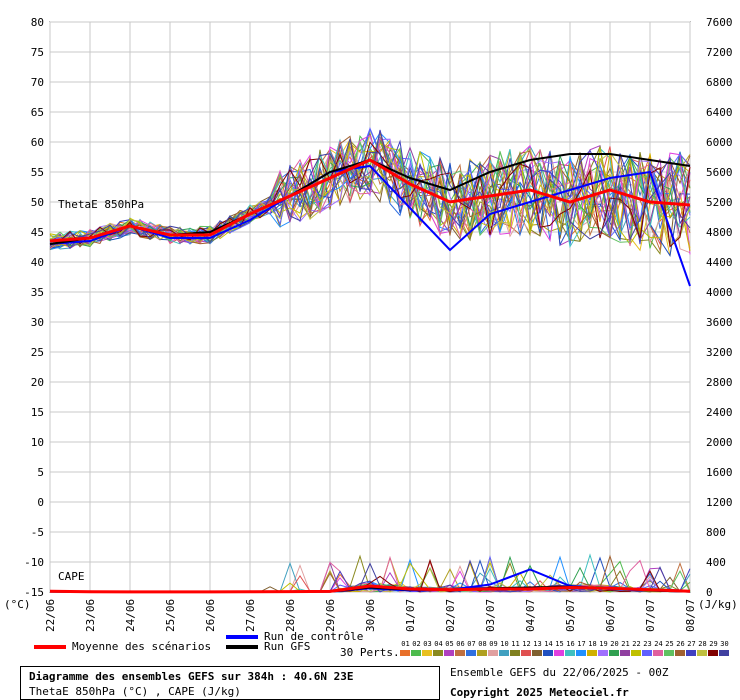 This screenshot has height=700, width=740. I want to click on left-tick-label: 5, so click(40, 472).